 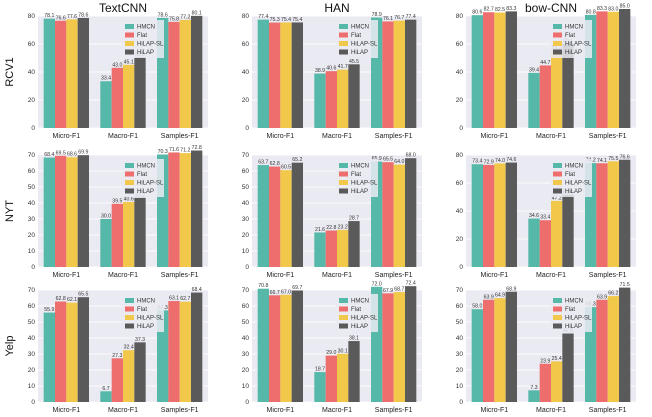 What do you see at coordinates (343, 67) in the screenshot?
I see `bar-value-label: 41.7` at bounding box center [343, 67].